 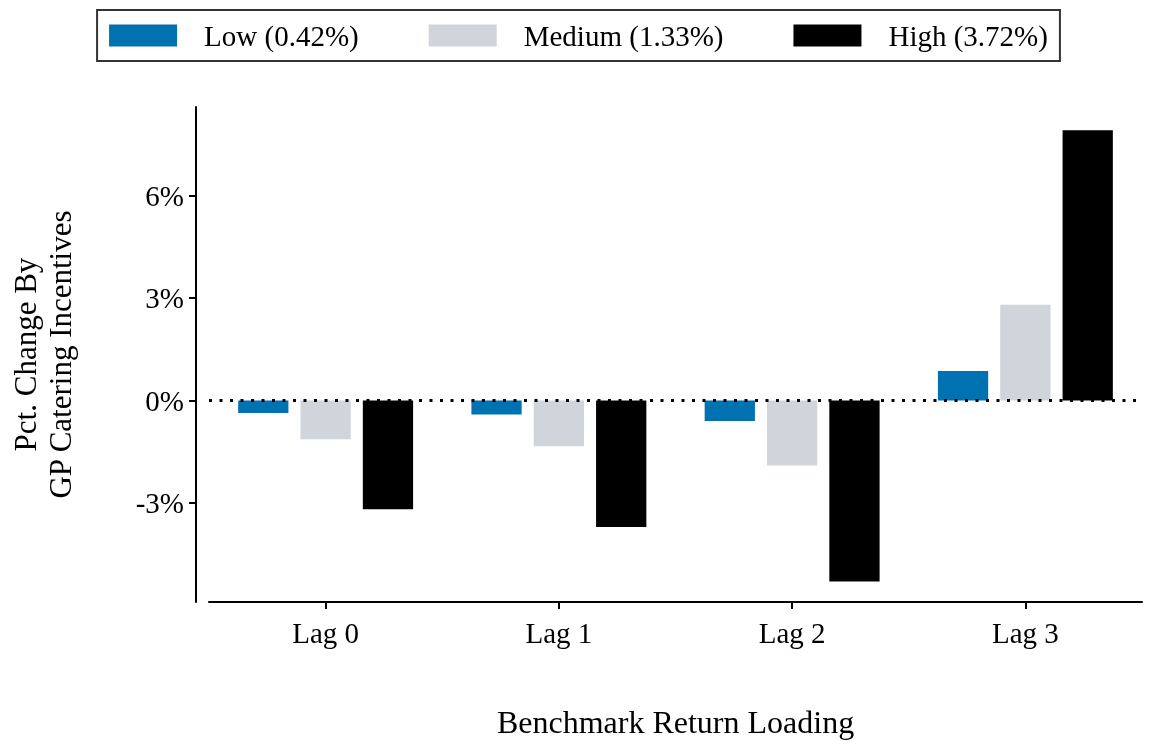 I want to click on x-axis-title: Benchmark Return Loading, so click(x=675, y=722).